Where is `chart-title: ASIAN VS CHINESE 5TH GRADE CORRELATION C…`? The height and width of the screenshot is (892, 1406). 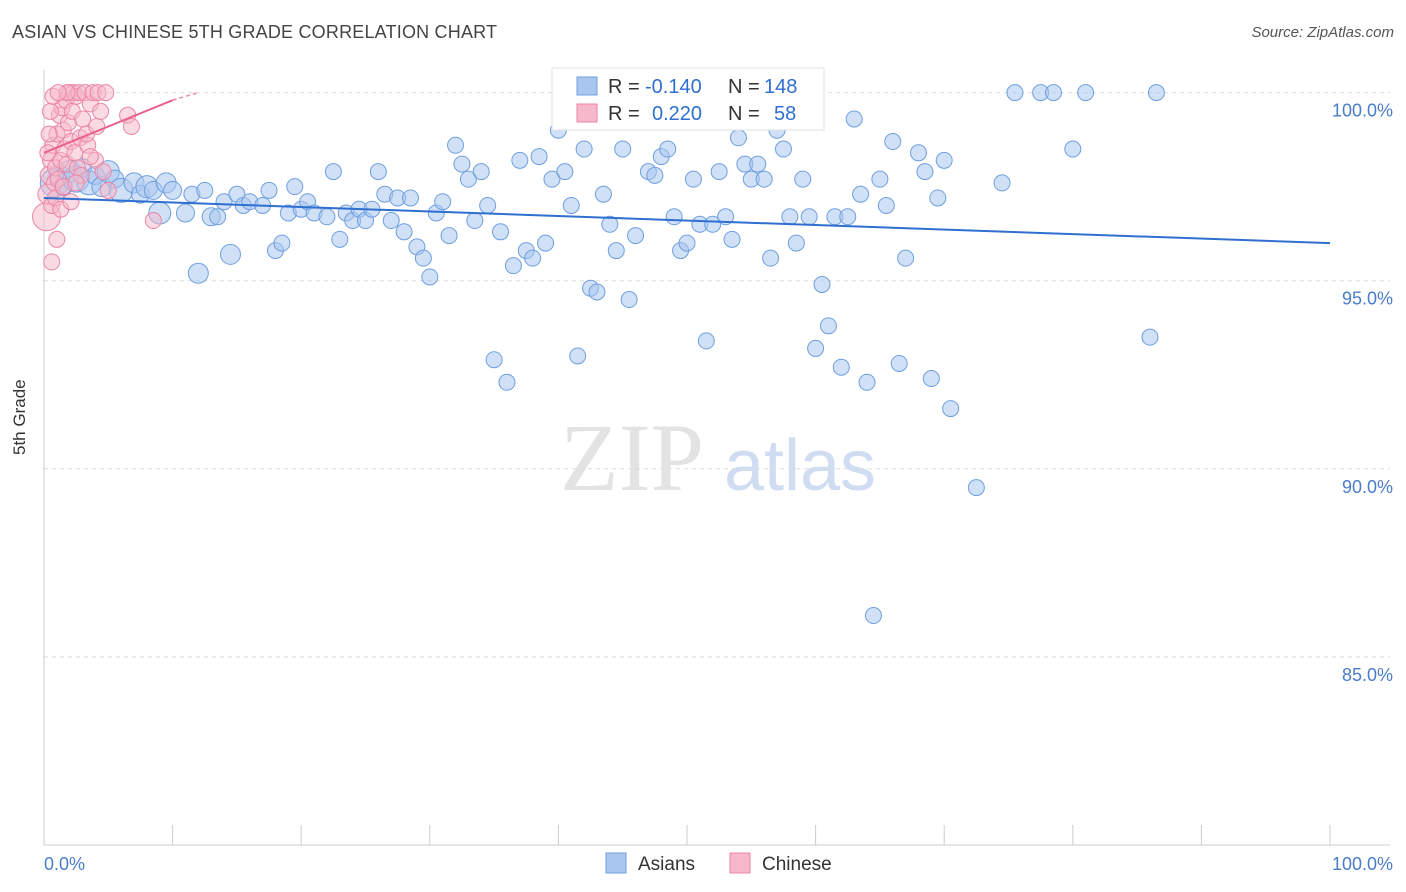
chart-title: ASIAN VS CHINESE 5TH GRADE CORRELATION C… is located at coordinates (255, 32).